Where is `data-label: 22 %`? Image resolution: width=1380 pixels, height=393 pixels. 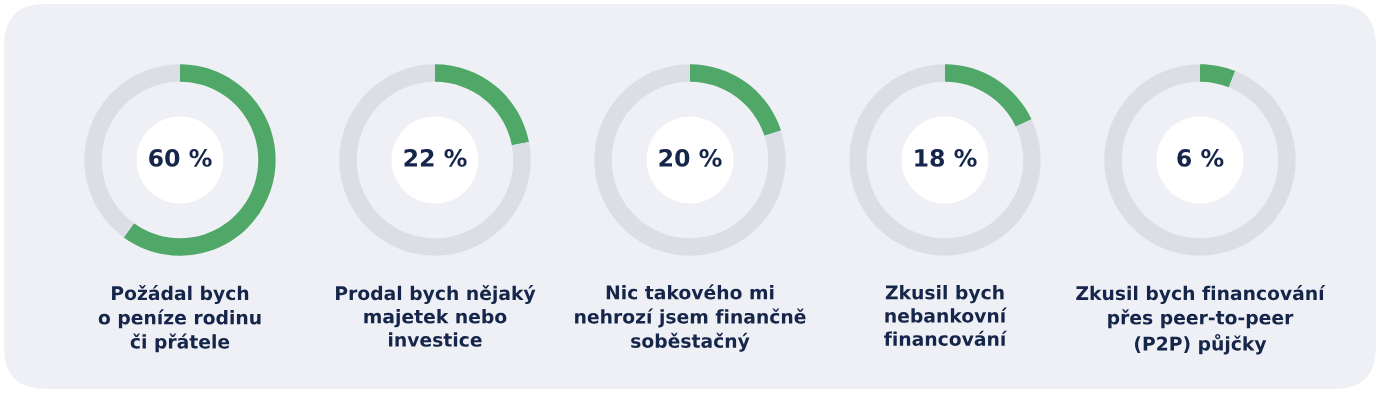
data-label: 22 % is located at coordinates (435, 157).